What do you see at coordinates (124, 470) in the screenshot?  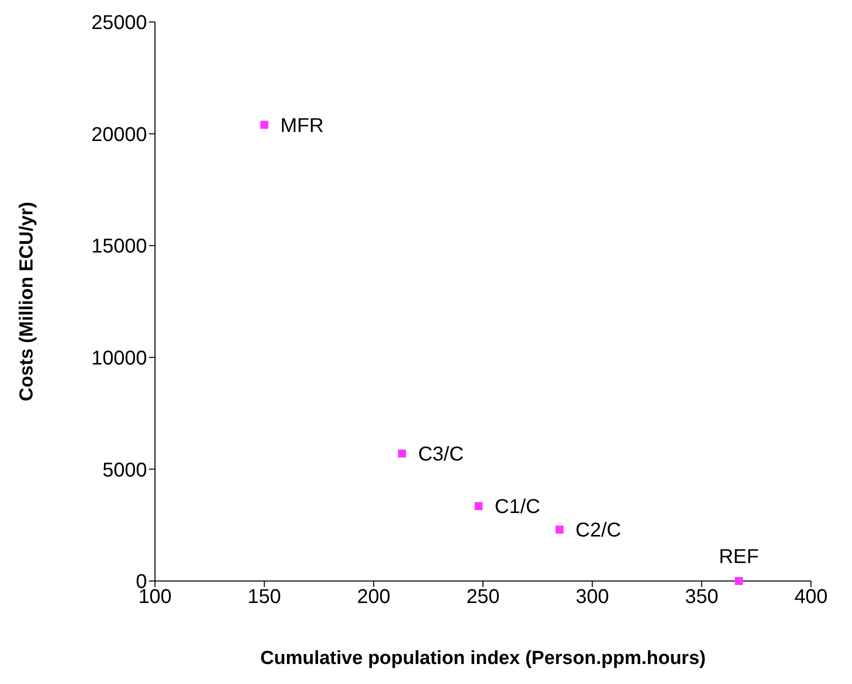 I see `y-tick-label: 5000` at bounding box center [124, 470].